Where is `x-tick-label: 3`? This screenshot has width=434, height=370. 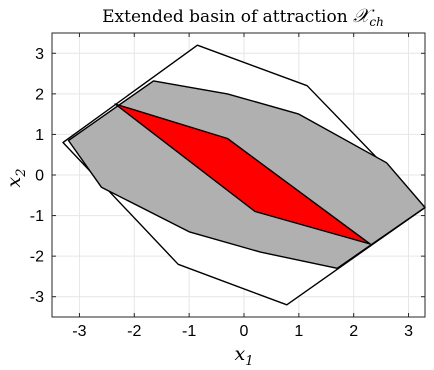
x-tick-label: 3 is located at coordinates (408, 331).